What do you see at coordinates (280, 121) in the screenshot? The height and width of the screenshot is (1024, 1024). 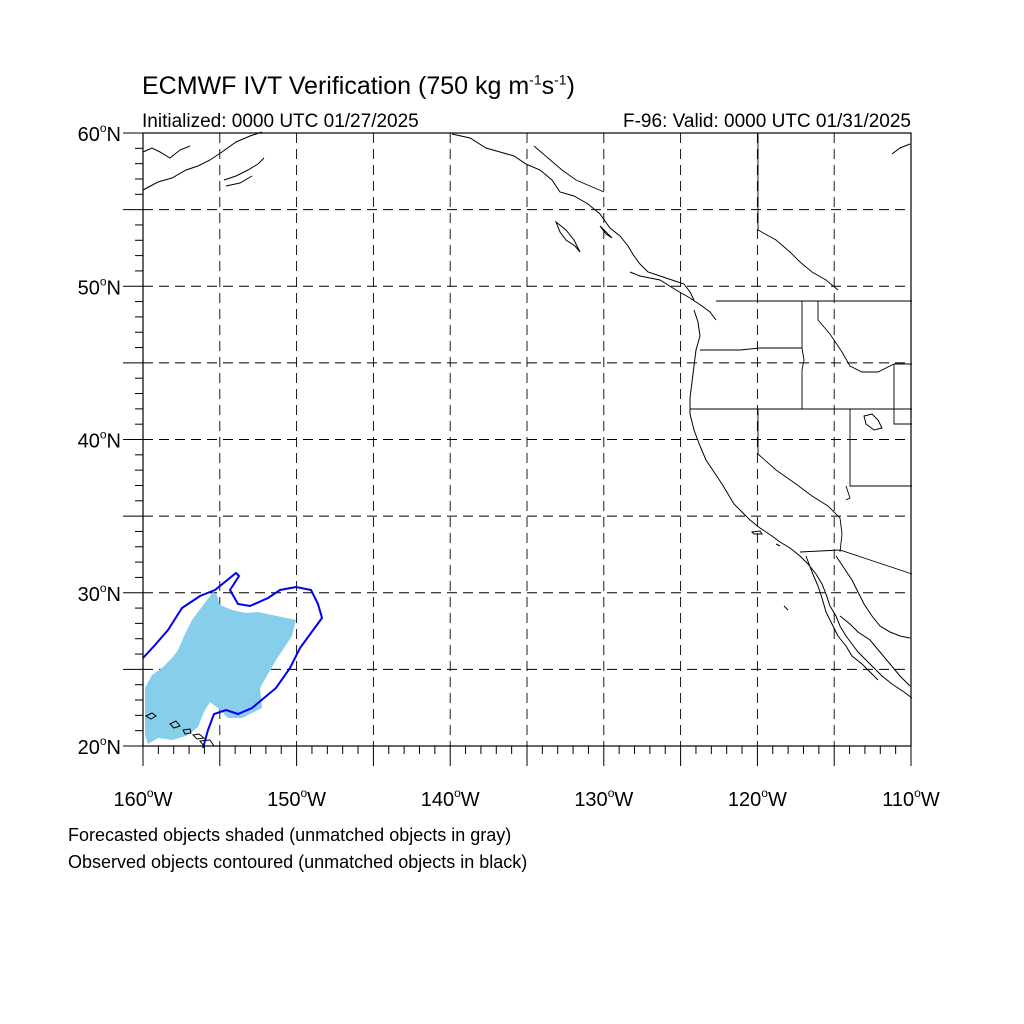 I see `initialized-label: Initialized: 0000 UTC 01/27/2025` at bounding box center [280, 121].